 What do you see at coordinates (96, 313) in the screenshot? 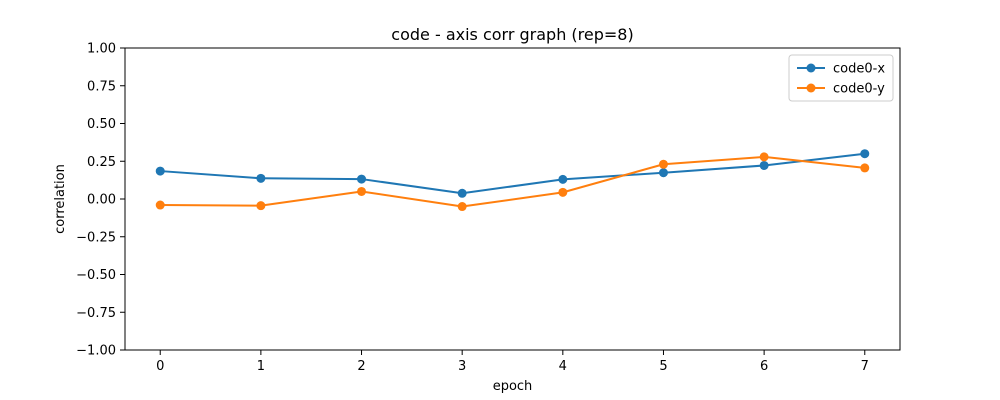
I see `y-tick-label: −0.75` at bounding box center [96, 313].